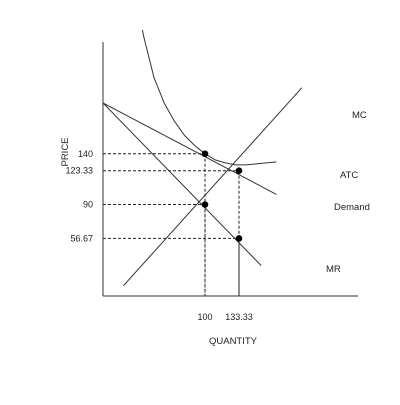  I want to click on markers, so click(222, 196).